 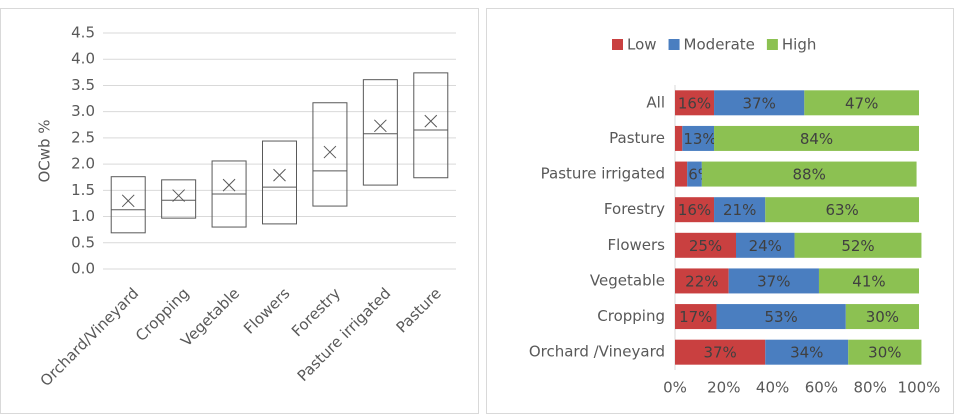 I want to click on y-axis-title: OCwb %, so click(x=45, y=150).